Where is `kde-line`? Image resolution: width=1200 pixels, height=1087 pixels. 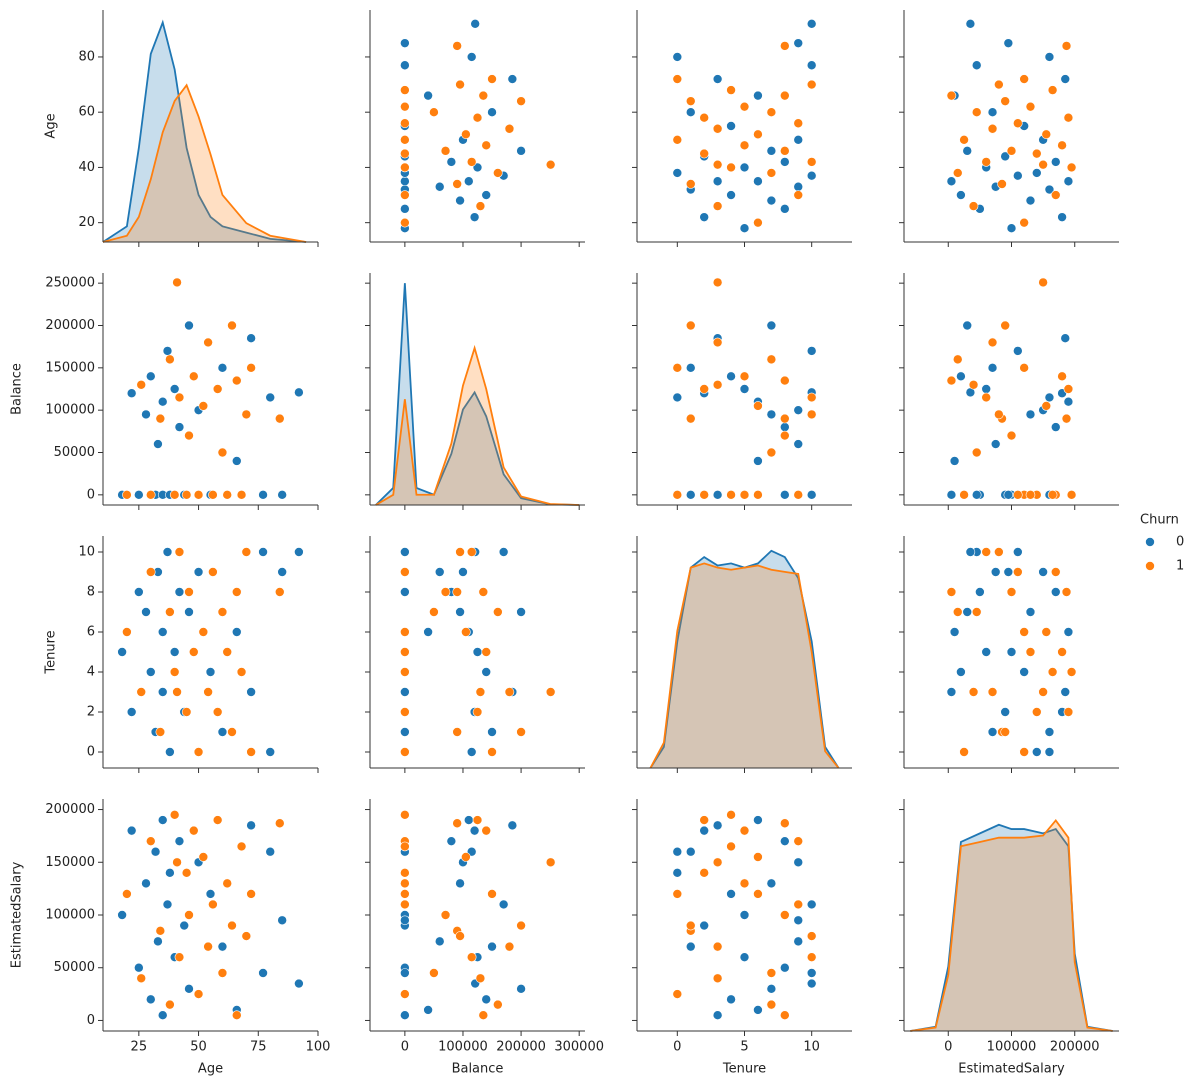 kde-line is located at coordinates (1011, 925).